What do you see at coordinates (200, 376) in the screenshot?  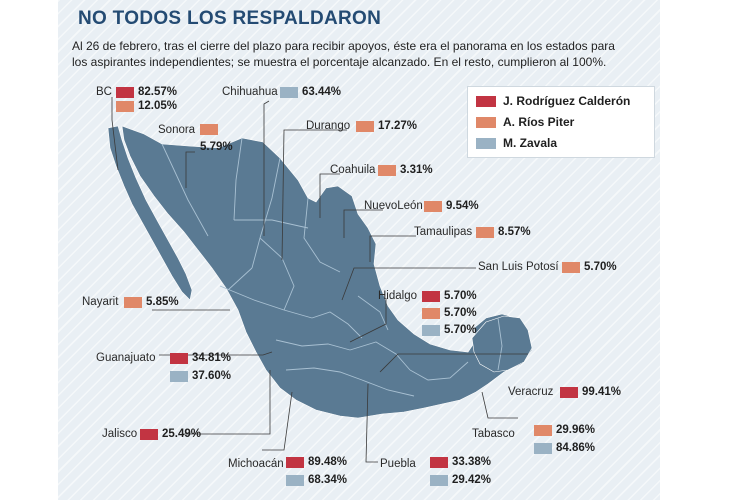 I see `value-guanajuato-zavala: 37.60%` at bounding box center [200, 376].